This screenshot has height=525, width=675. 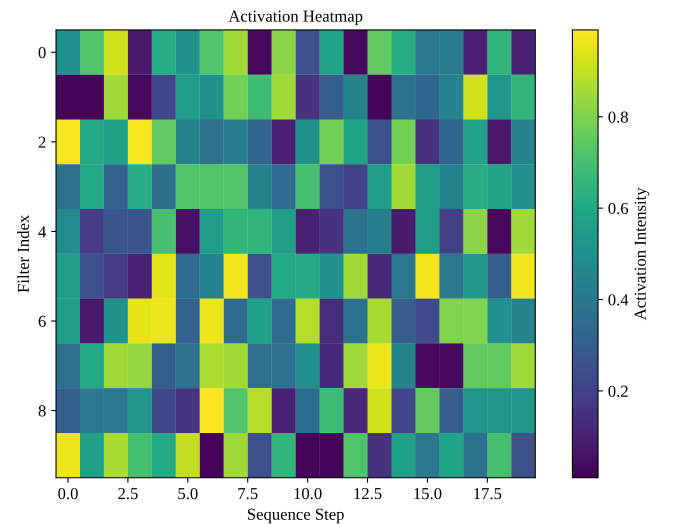 What do you see at coordinates (42, 142) in the screenshot?
I see `y-tick-label: 2` at bounding box center [42, 142].